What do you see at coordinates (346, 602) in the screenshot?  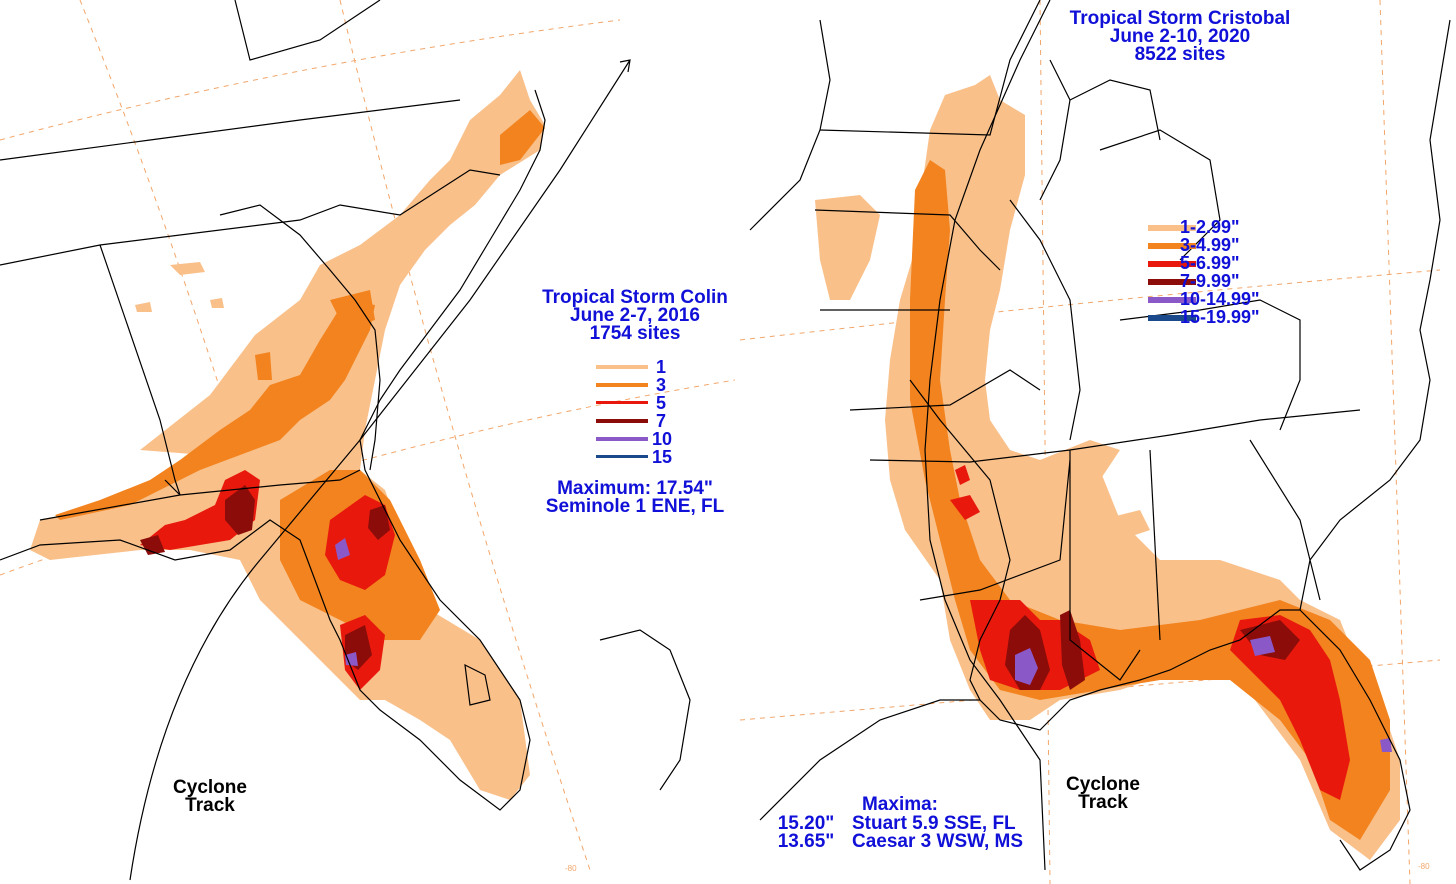 I see `colin-rain-10in` at bounding box center [346, 602].